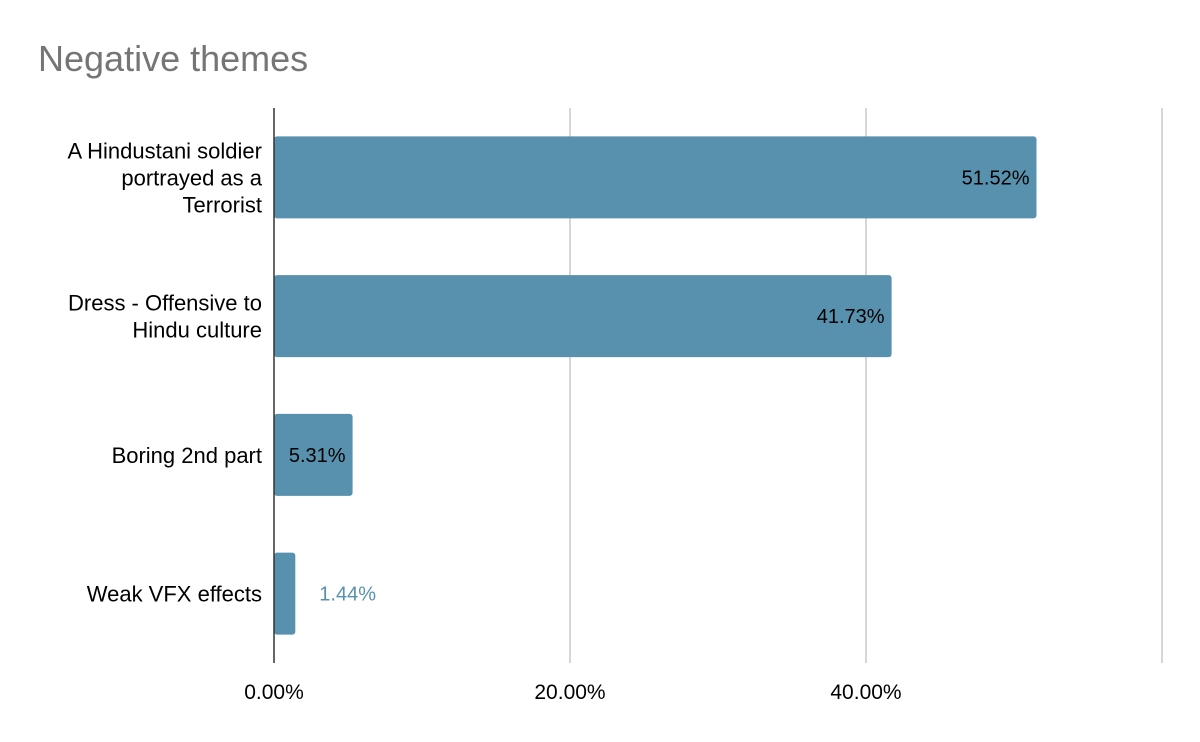 This screenshot has width=1200, height=742. I want to click on data-label: 51.52%, so click(996, 178).